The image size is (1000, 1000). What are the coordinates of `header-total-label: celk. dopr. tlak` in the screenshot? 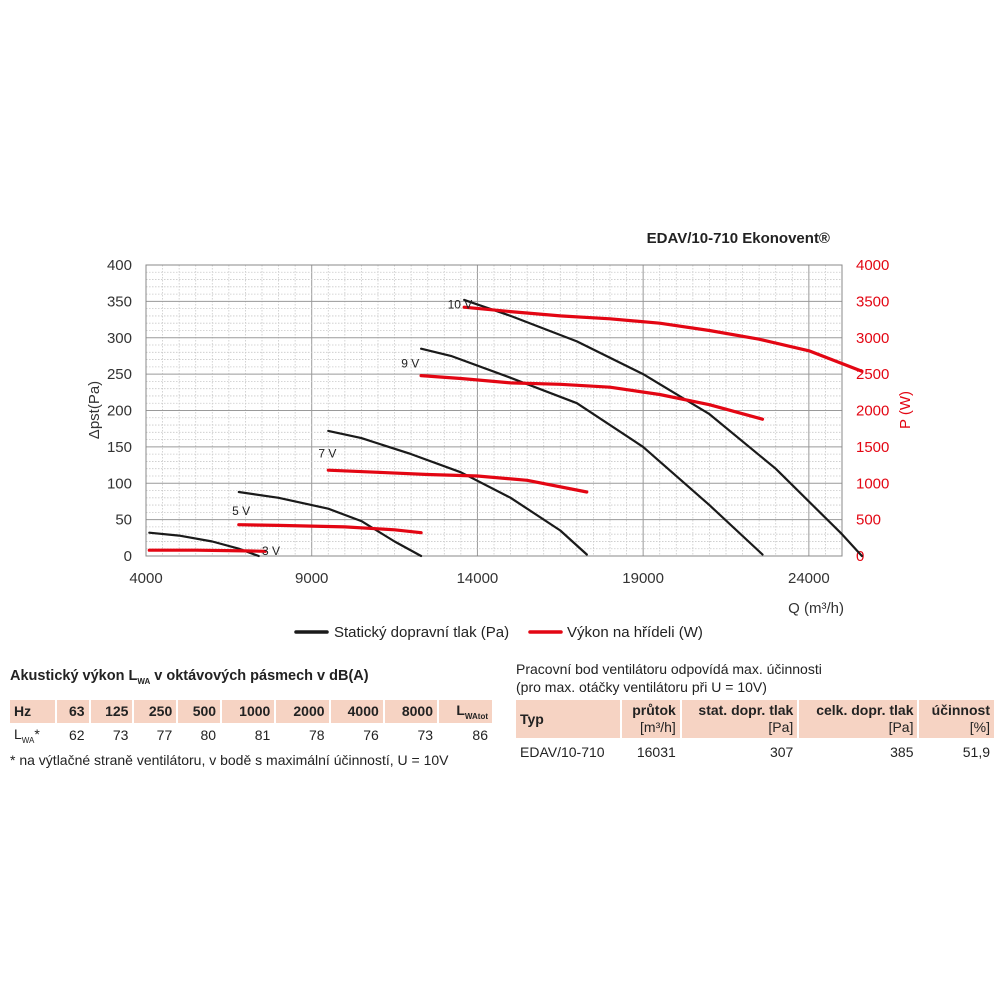 It's located at (865, 710).